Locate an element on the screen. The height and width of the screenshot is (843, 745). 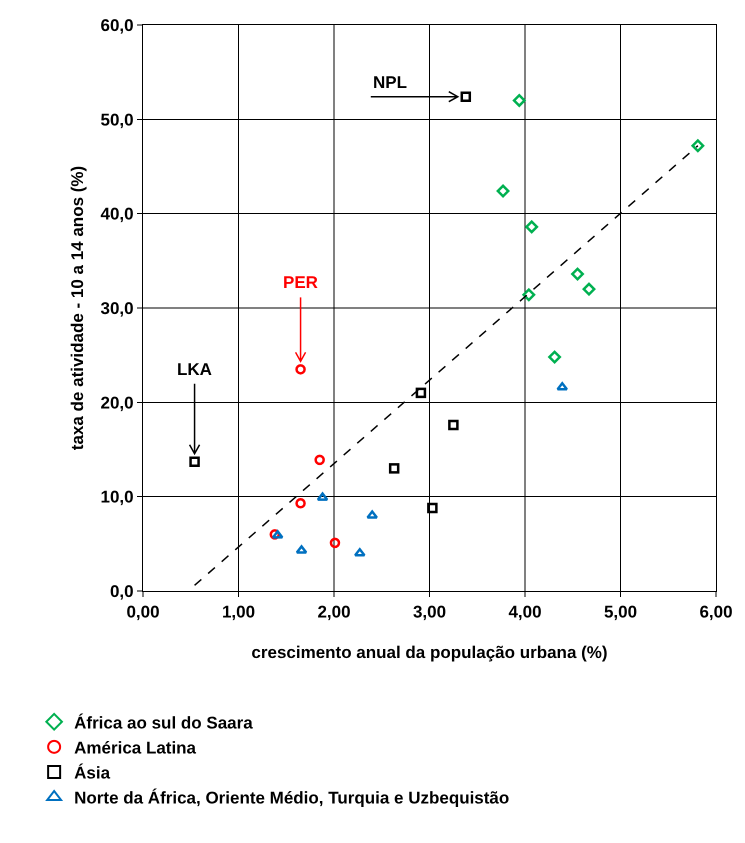
y-tick-label: 40,0 is located at coordinates (117, 214).